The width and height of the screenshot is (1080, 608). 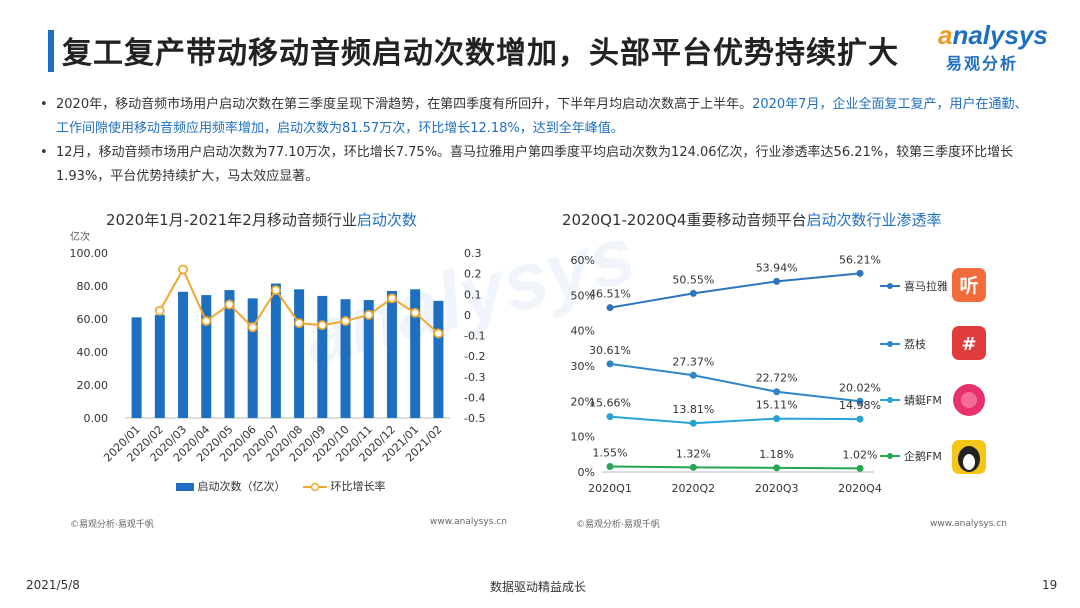 I want to click on bar-2021/02, so click(x=438, y=359).